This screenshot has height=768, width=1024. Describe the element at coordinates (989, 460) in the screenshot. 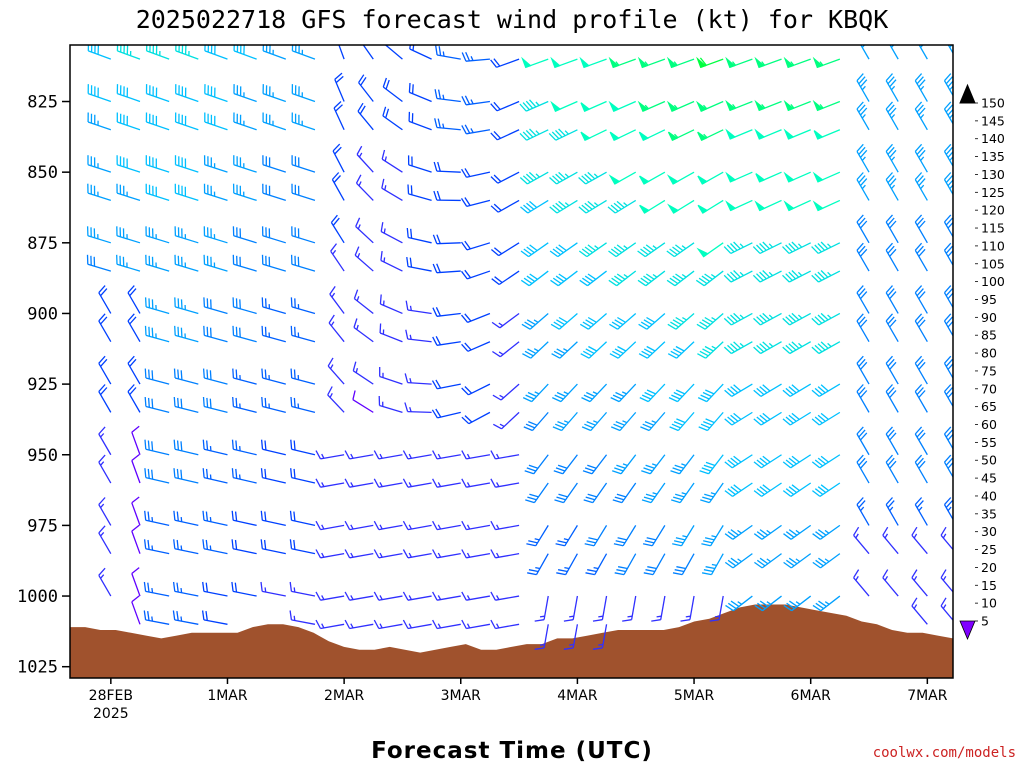

I see `colorbar-label: 50` at that location.